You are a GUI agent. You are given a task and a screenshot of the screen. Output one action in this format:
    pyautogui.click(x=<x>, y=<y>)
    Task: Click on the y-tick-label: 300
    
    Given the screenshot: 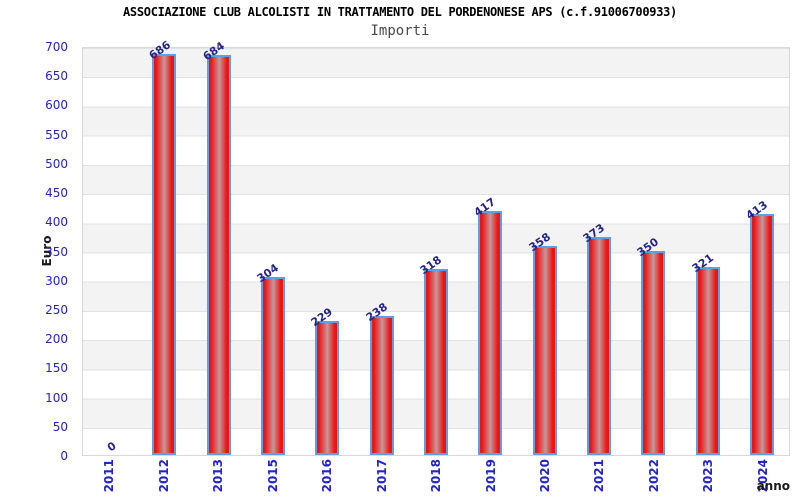 What is the action you would take?
    pyautogui.click(x=56, y=280)
    